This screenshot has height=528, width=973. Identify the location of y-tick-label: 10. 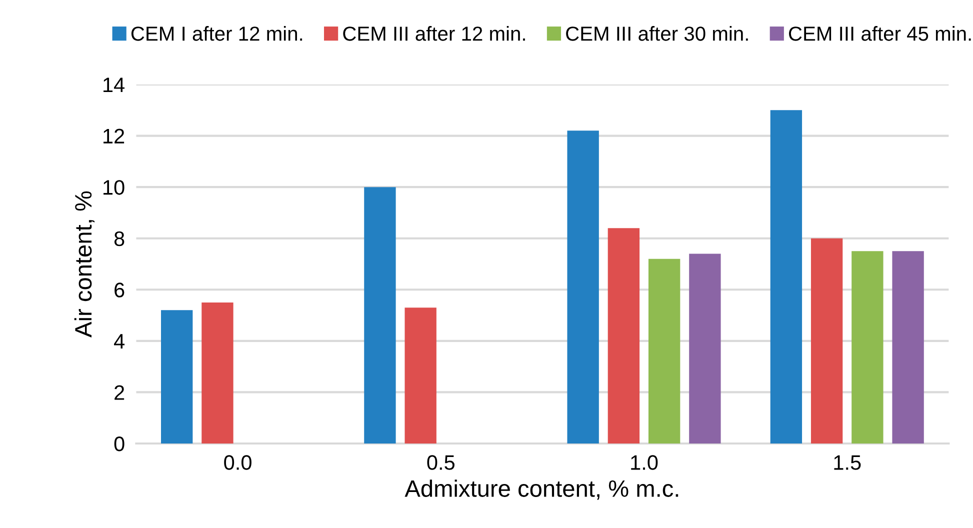
(114, 187).